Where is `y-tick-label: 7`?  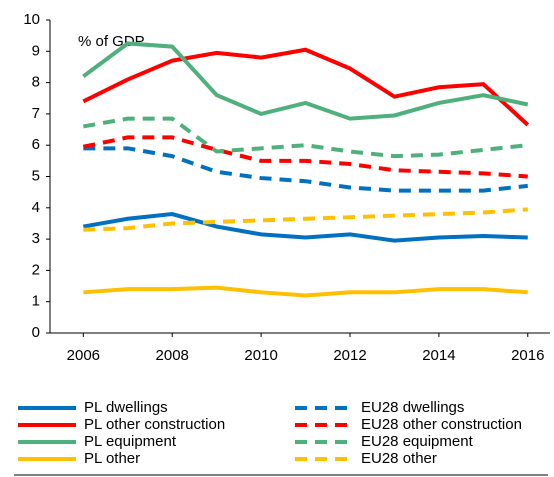
y-tick-label: 7 is located at coordinates (36, 113).